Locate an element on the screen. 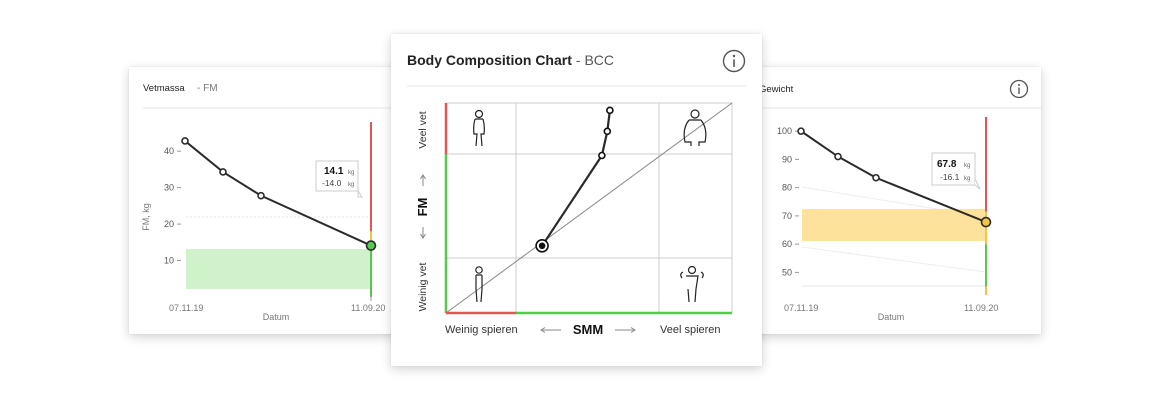  card-title-group: Body Composition Chart - BCC is located at coordinates (510, 60).